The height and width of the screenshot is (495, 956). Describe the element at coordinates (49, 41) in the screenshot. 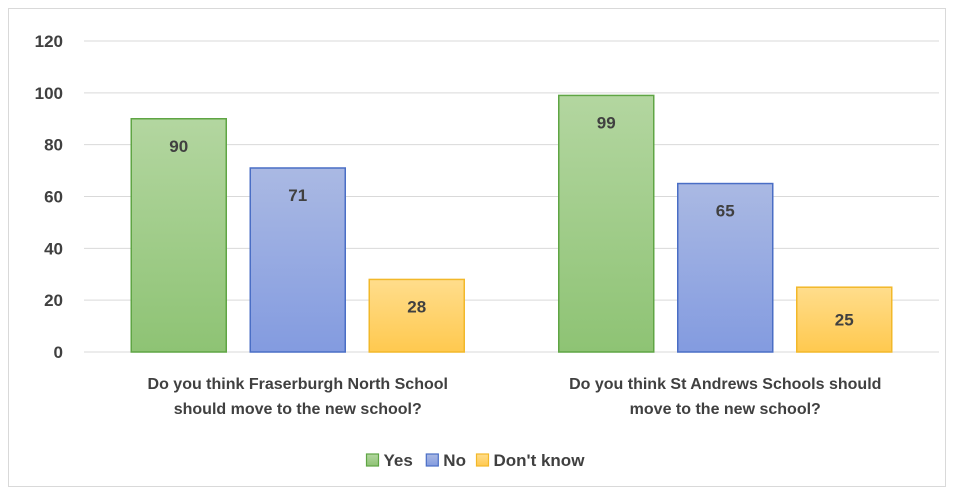

I see `y-tick-label: 120` at that location.